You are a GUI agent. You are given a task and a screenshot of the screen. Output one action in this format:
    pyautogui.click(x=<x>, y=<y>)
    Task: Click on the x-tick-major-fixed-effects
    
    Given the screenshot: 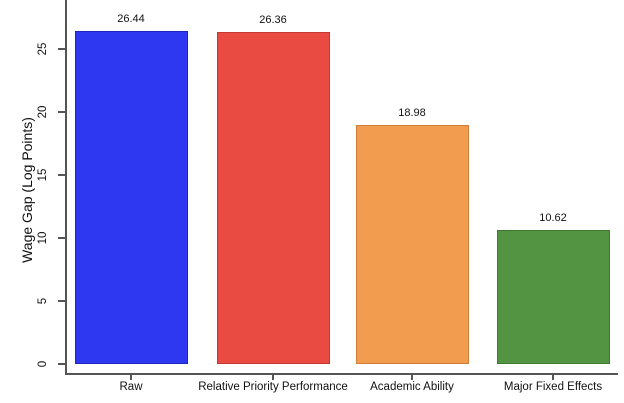 What is the action you would take?
    pyautogui.click(x=553, y=377)
    